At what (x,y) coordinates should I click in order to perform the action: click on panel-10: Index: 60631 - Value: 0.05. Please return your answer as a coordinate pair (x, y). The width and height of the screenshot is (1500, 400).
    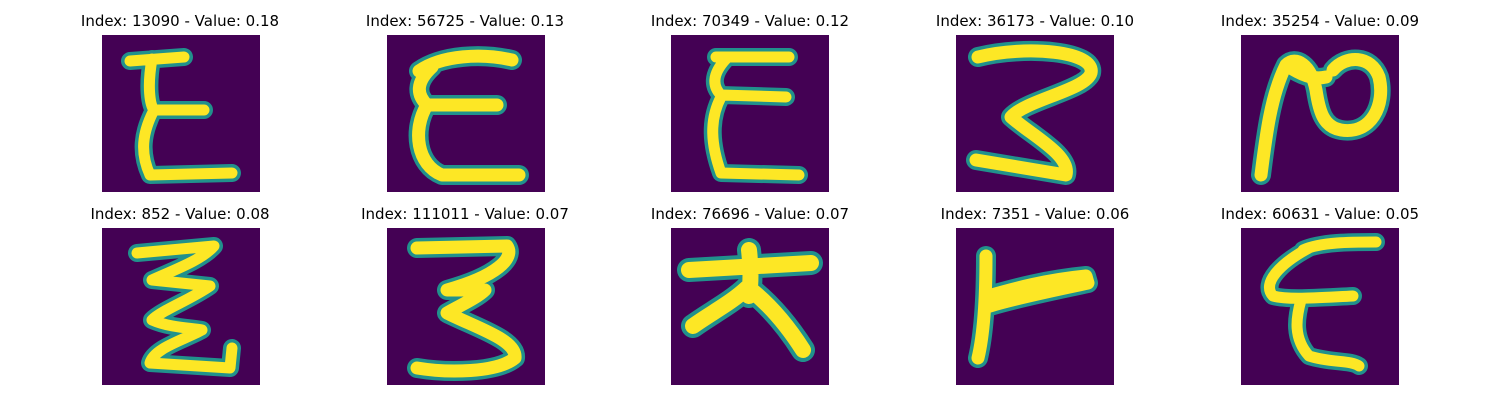
    Looking at the image, I should click on (1320, 289).